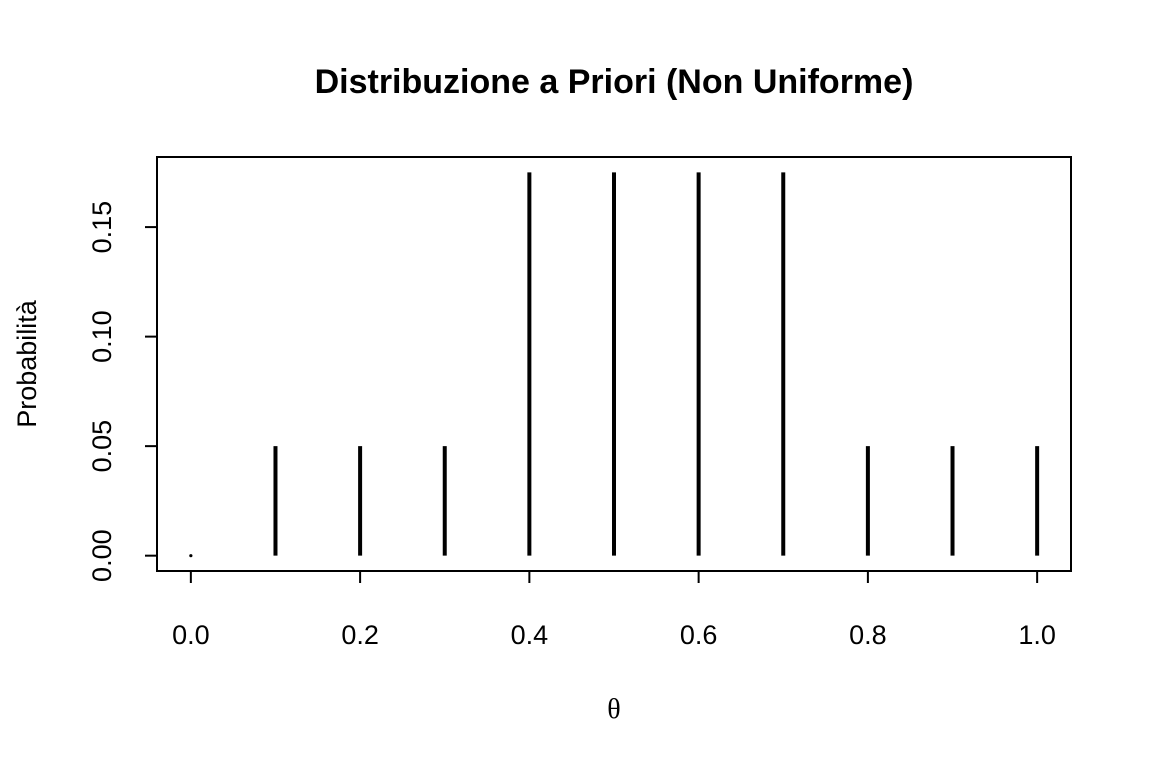 The image size is (1152, 773). What do you see at coordinates (191, 556) in the screenshot?
I see `bar` at bounding box center [191, 556].